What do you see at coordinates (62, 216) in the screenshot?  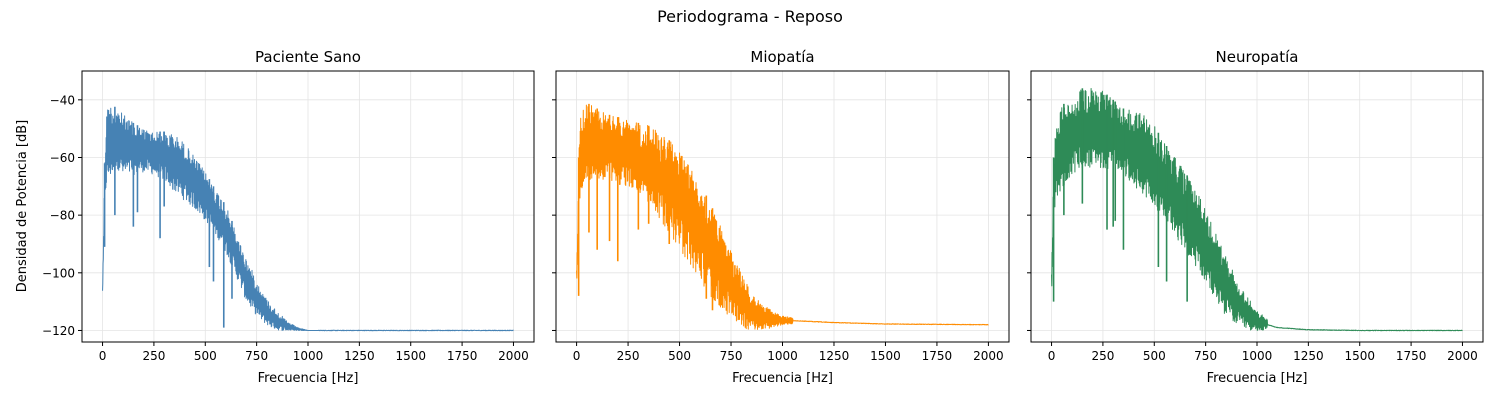 I see `y-tick-label: −80` at bounding box center [62, 216].